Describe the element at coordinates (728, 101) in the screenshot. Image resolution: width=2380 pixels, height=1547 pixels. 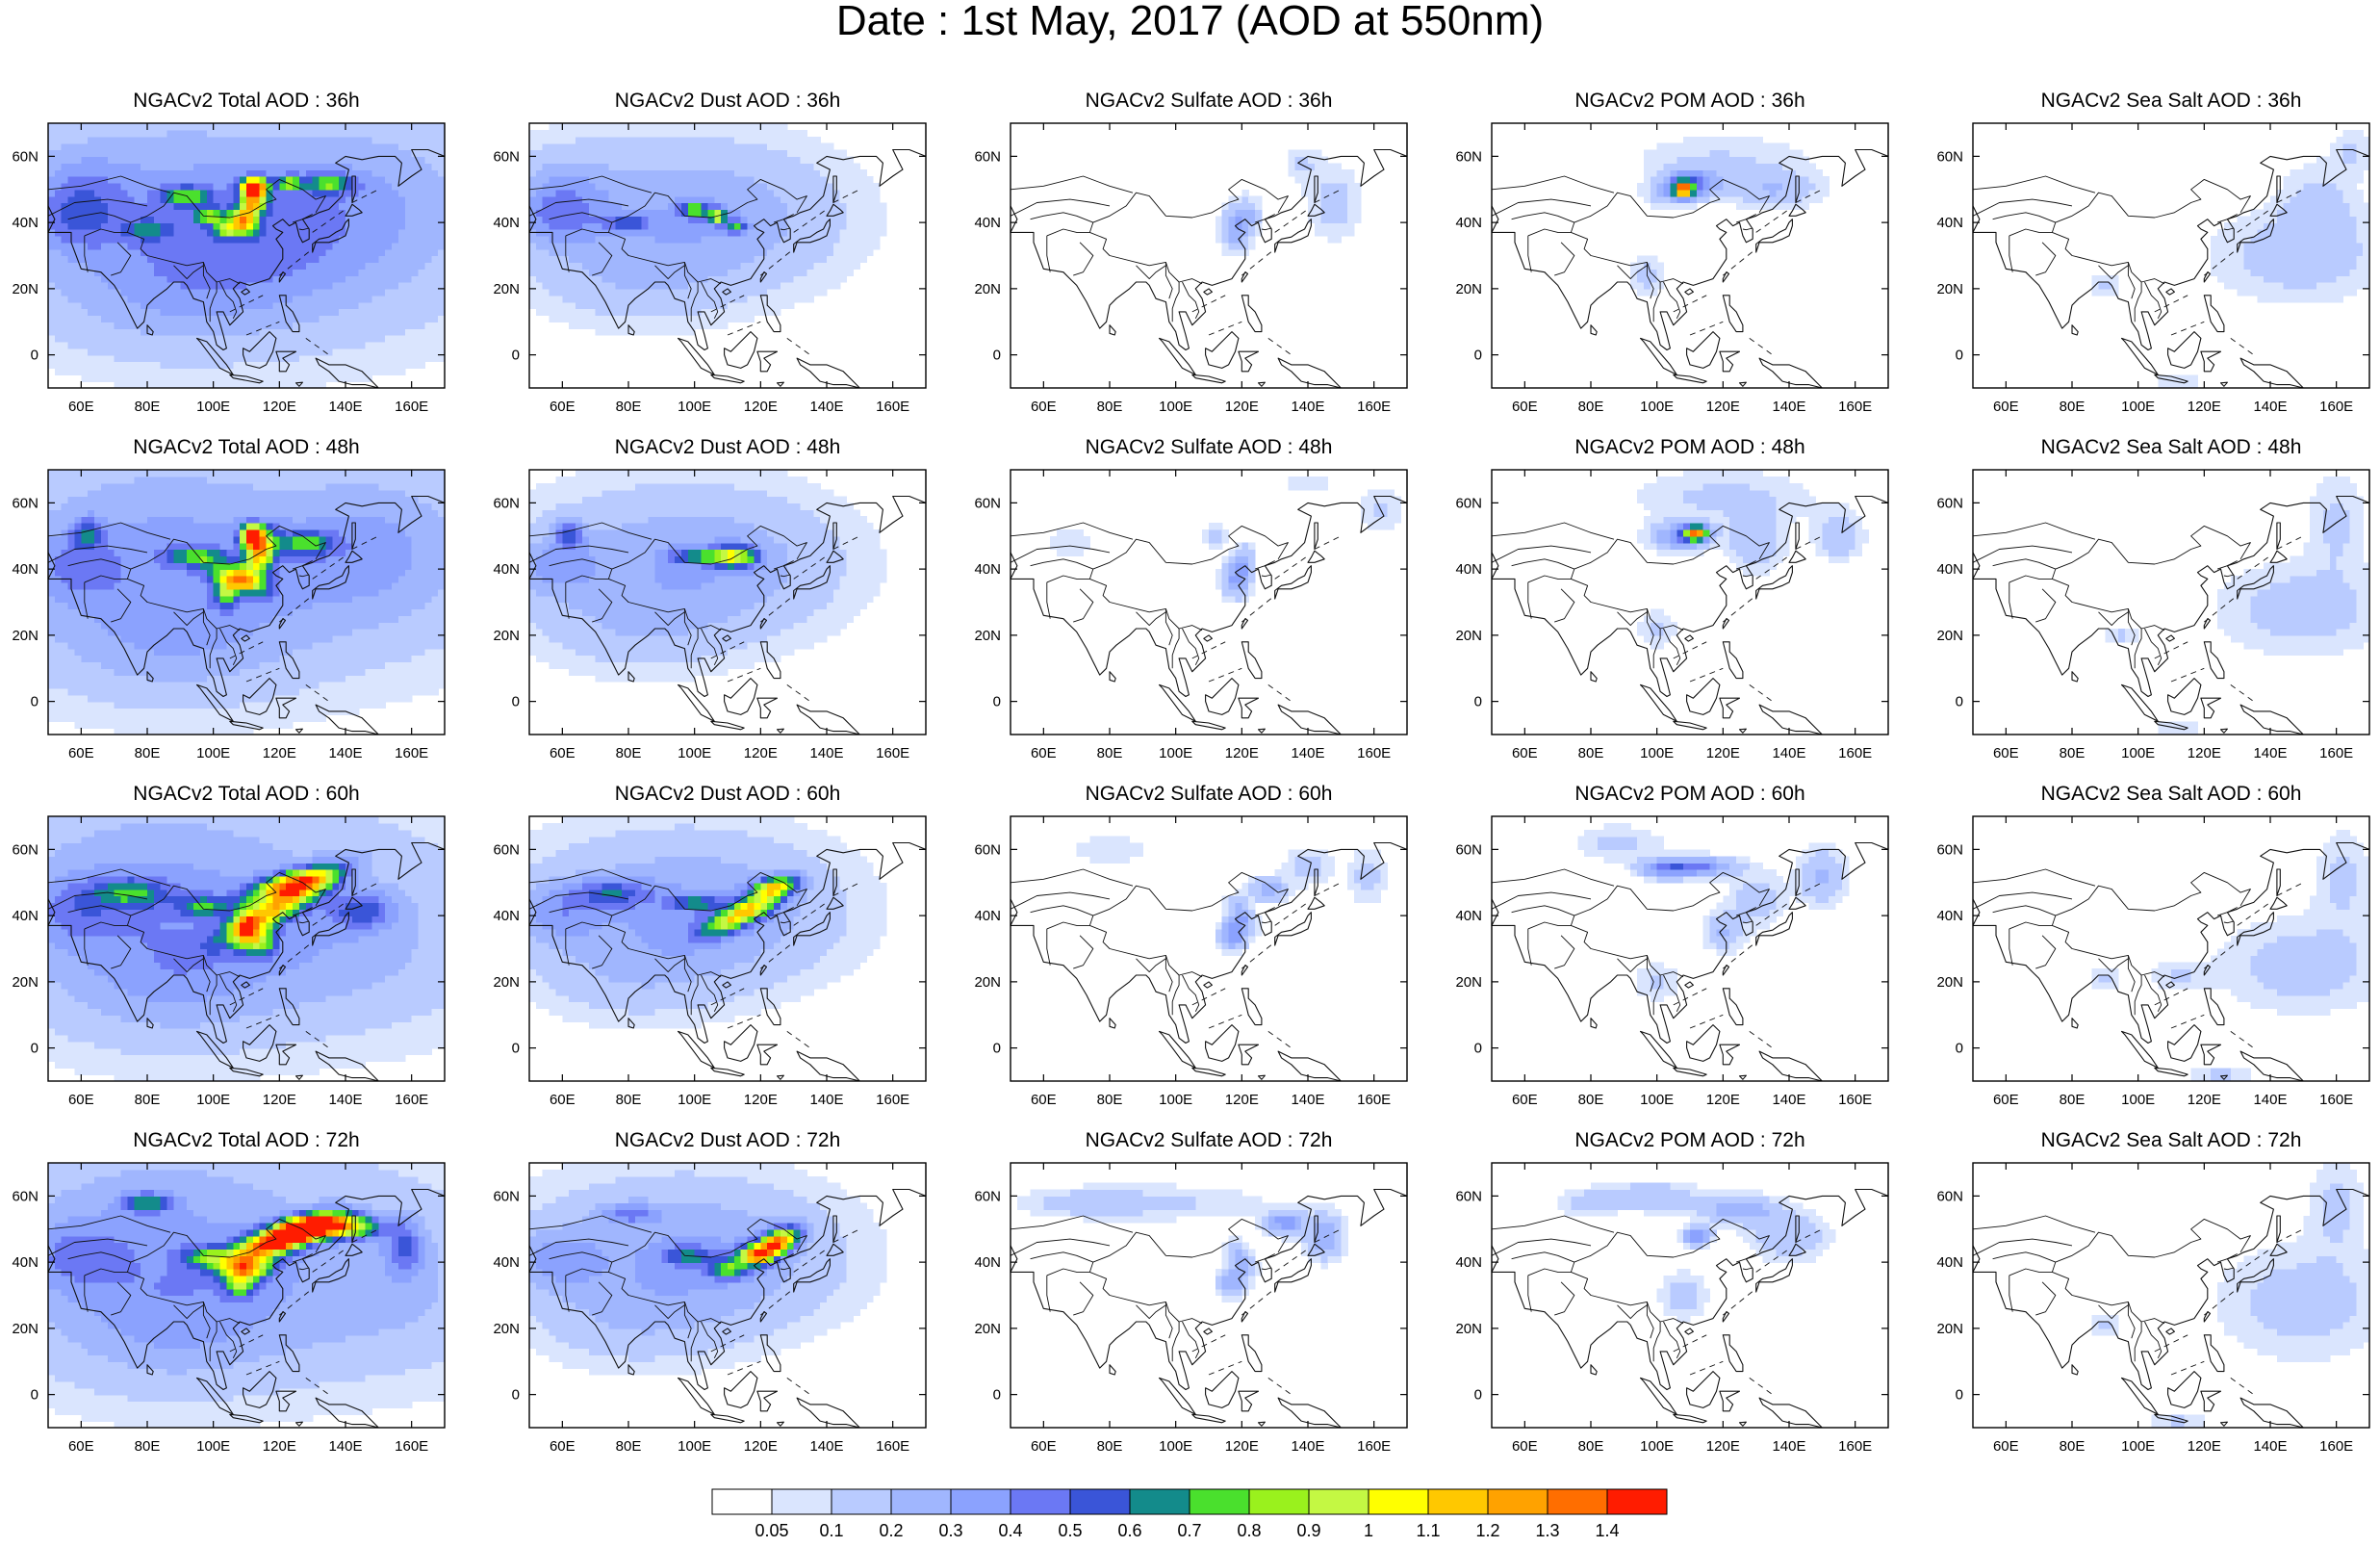
I see `panel-title: NGACv2 Dust AOD : 36h` at that location.